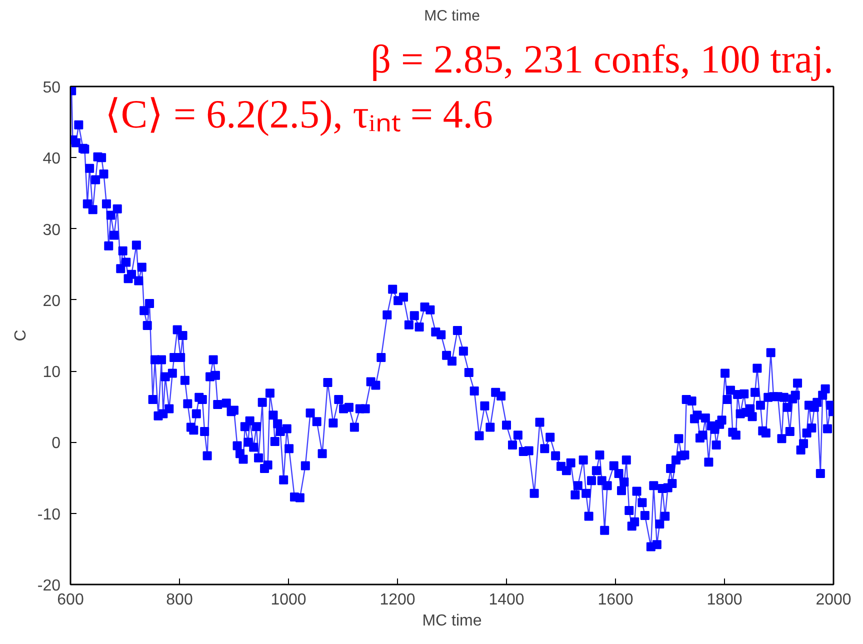  I want to click on x-tick-label: 2000, so click(834, 600).